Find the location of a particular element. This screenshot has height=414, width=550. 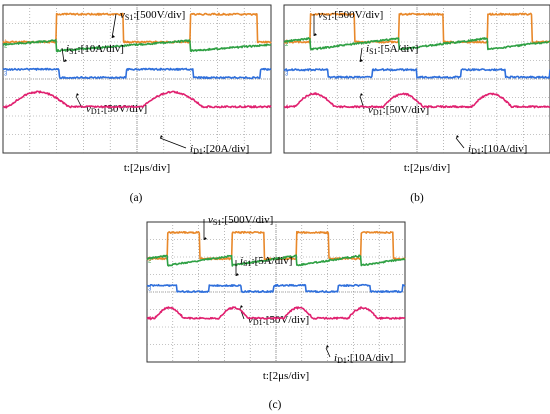

trace-vS1 is located at coordinates (416, 28).